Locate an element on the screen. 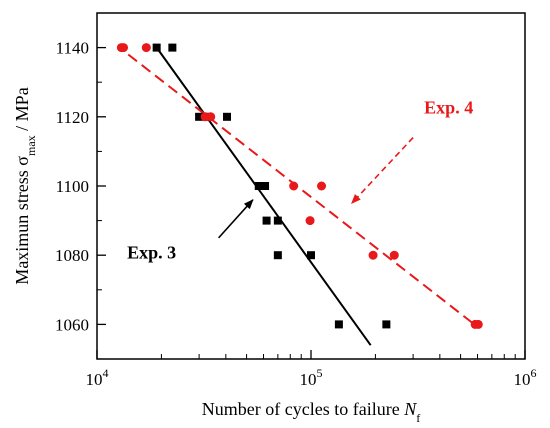  y-tick-label: 1100 is located at coordinates (72, 186).